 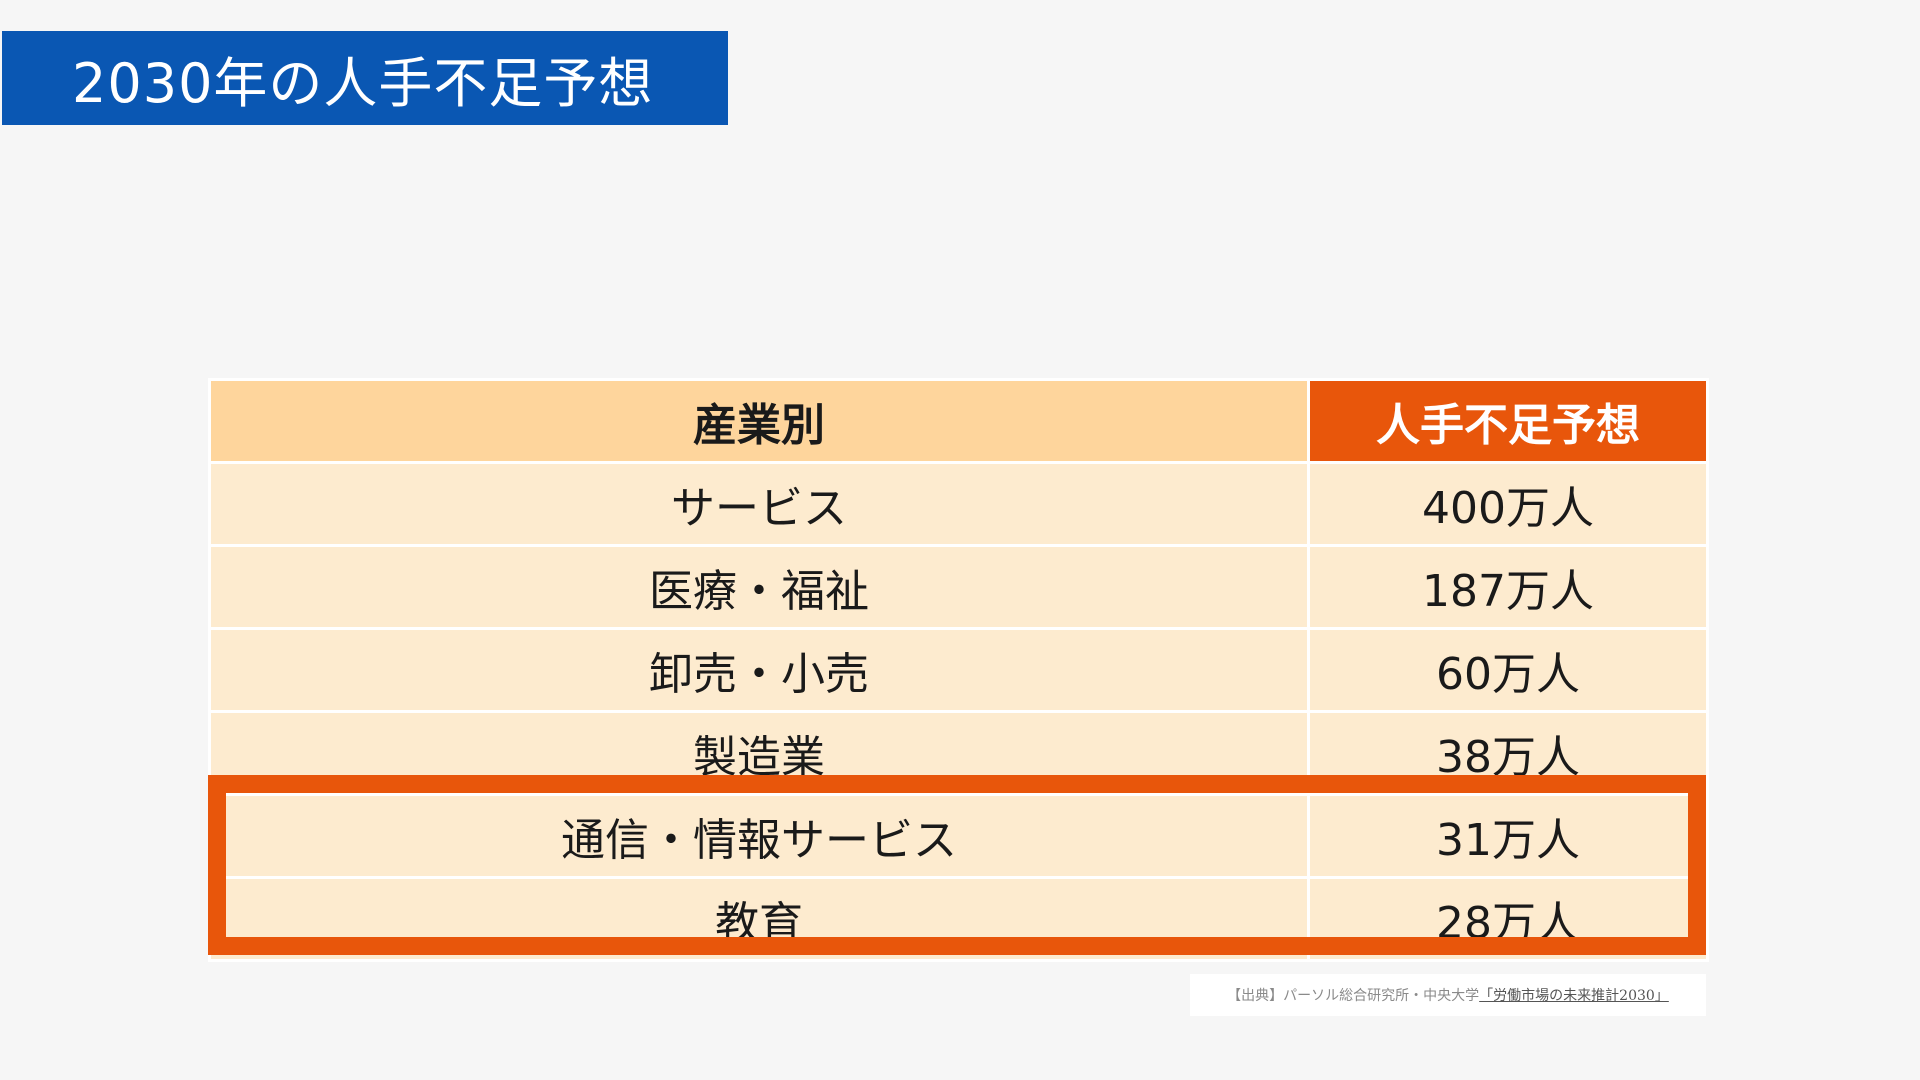 I want to click on shortage-cell: 60万人, so click(x=1508, y=670).